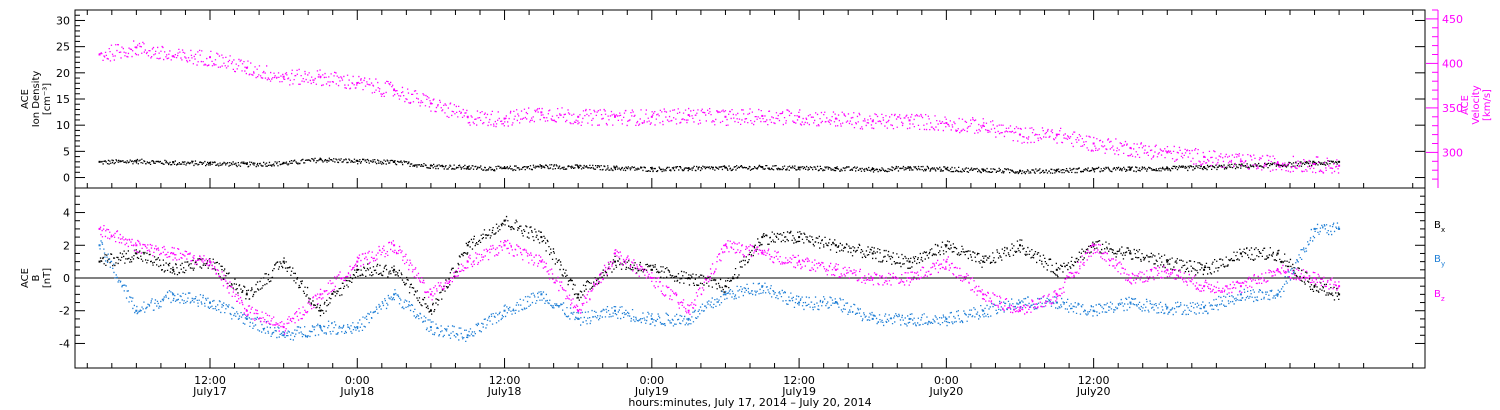 Image resolution: width=1500 pixels, height=410 pixels. I want to click on top-left-tick-label: 10, so click(63, 125).